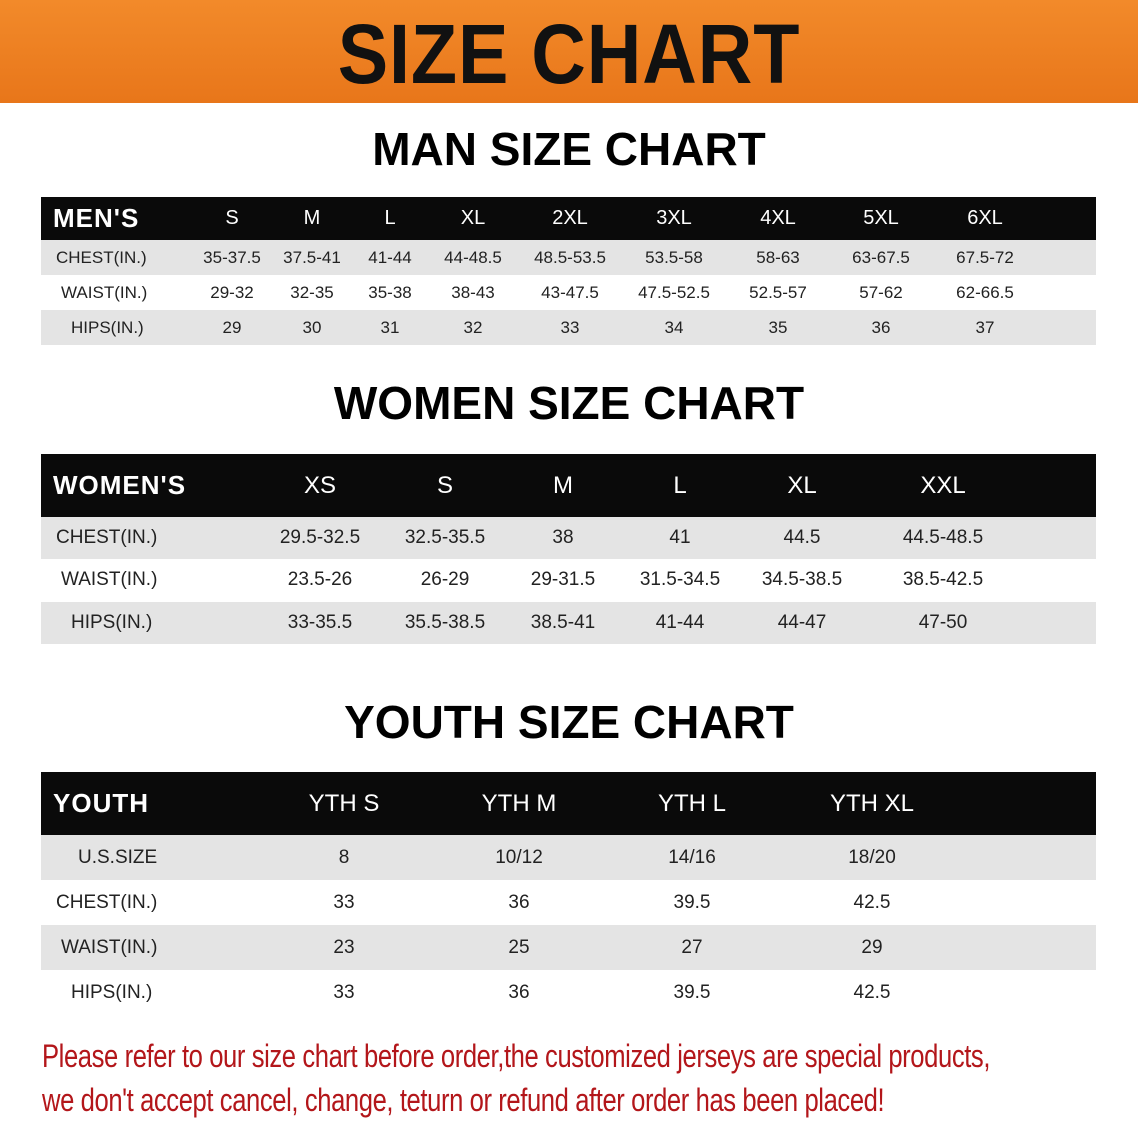  I want to click on table-cell: 8, so click(344, 857).